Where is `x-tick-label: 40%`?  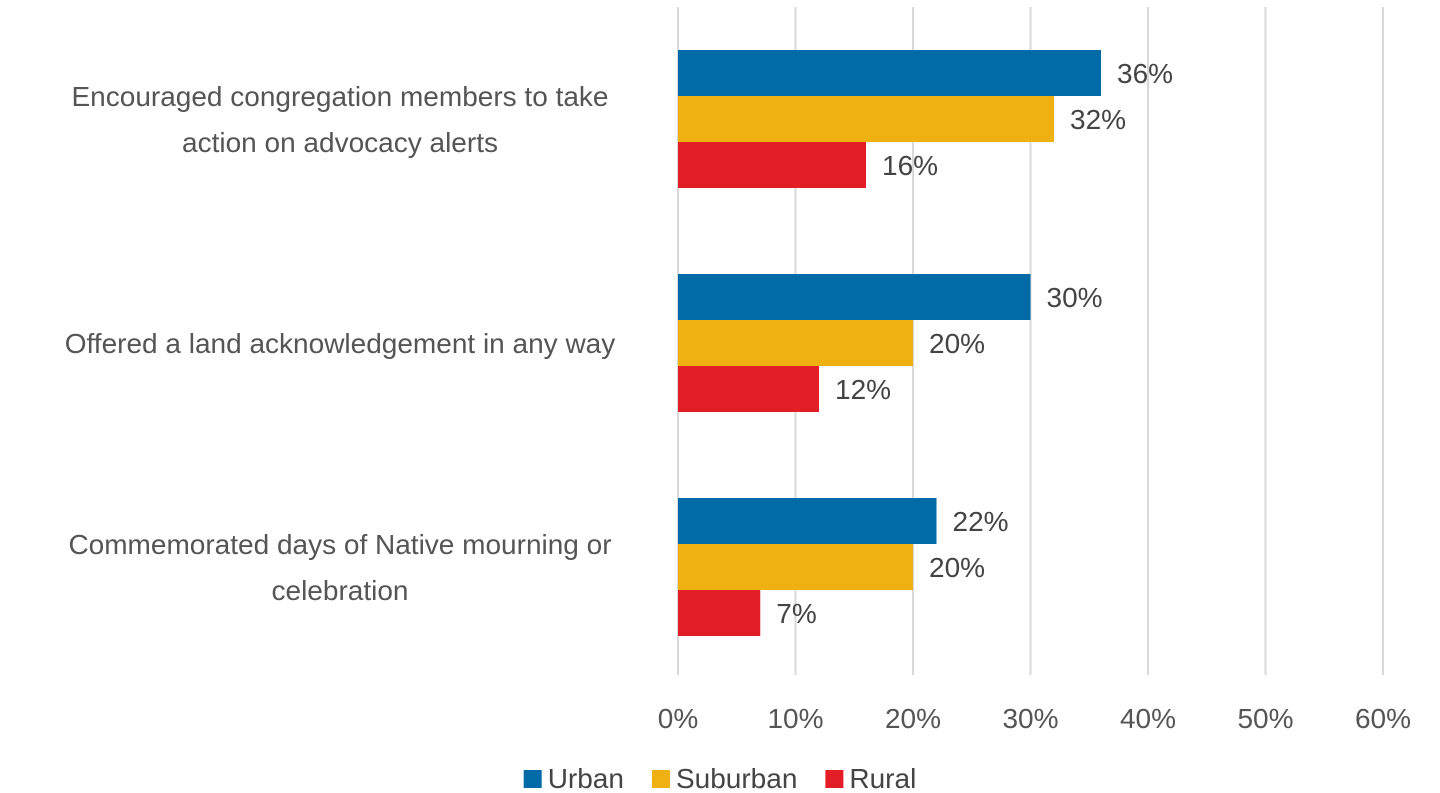 x-tick-label: 40% is located at coordinates (1148, 718).